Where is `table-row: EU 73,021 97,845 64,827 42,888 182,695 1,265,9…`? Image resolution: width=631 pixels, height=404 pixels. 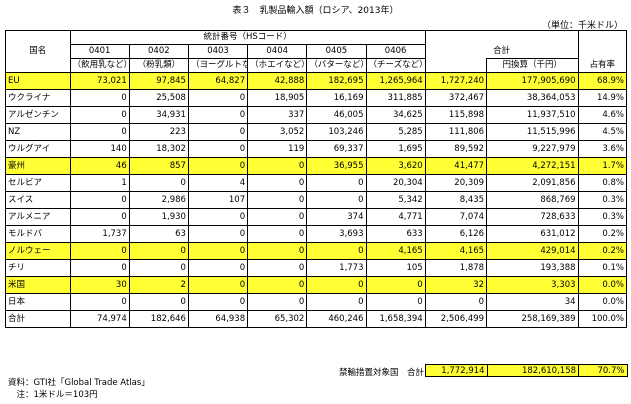 table-row: EU 73,021 97,845 64,827 42,888 182,695 1,265,9… is located at coordinates (316, 81).